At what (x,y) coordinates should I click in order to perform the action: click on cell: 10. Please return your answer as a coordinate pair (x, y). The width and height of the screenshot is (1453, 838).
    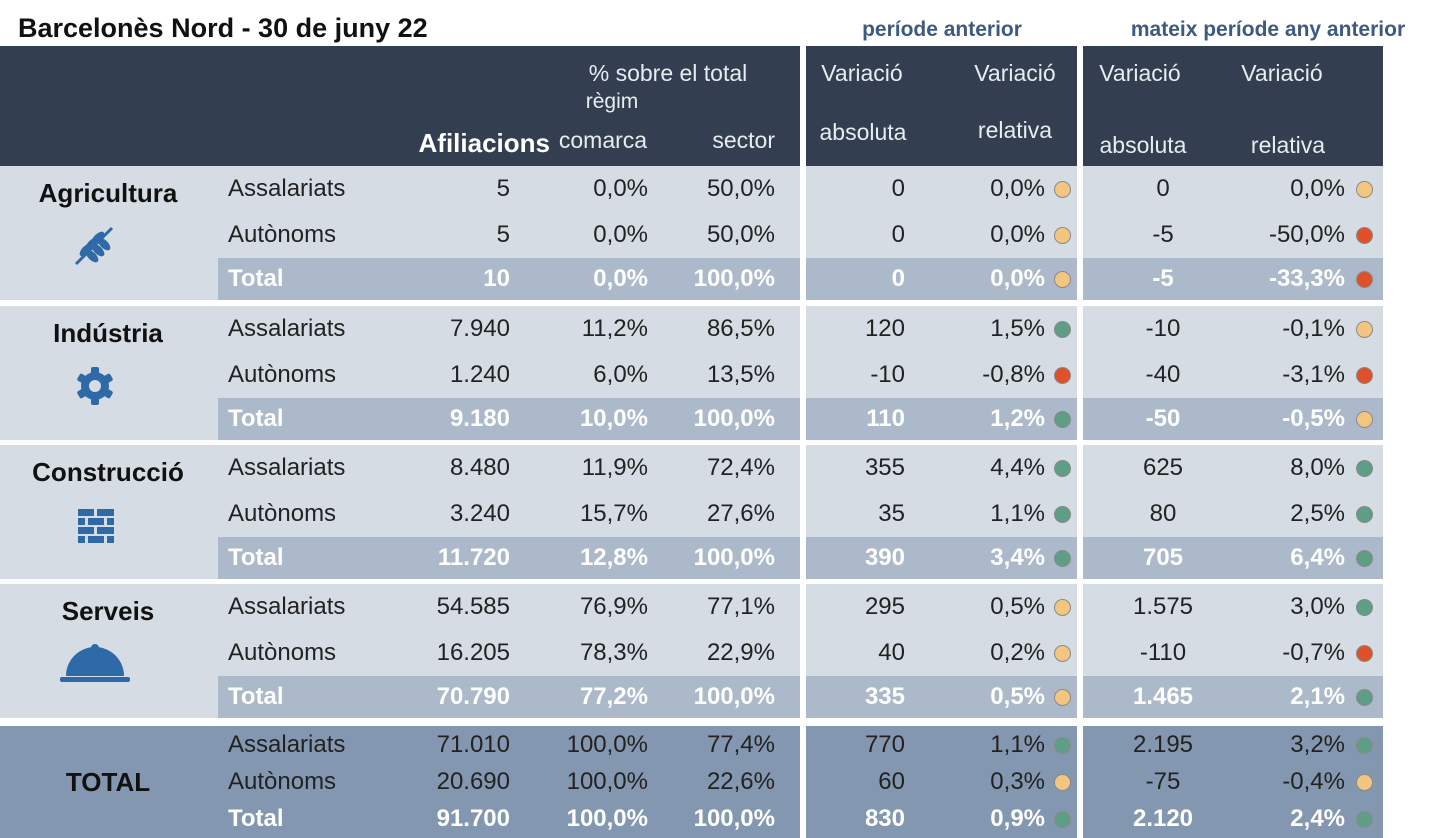
    Looking at the image, I should click on (496, 278).